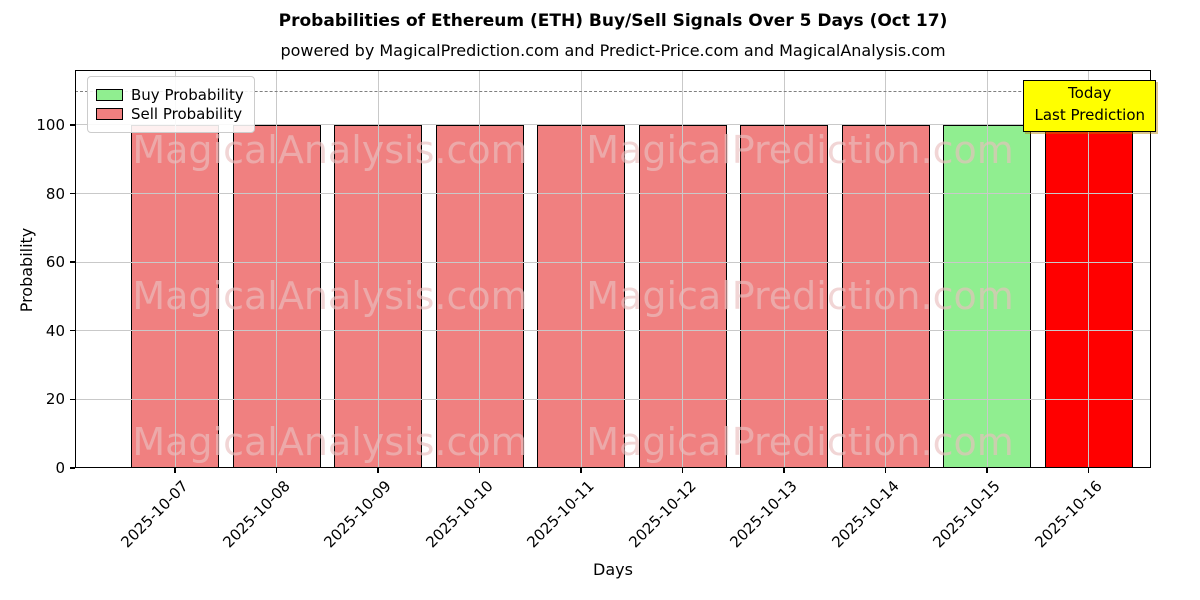 The height and width of the screenshot is (600, 1200). I want to click on today-annotation: Today Last Prediction, so click(1089, 106).